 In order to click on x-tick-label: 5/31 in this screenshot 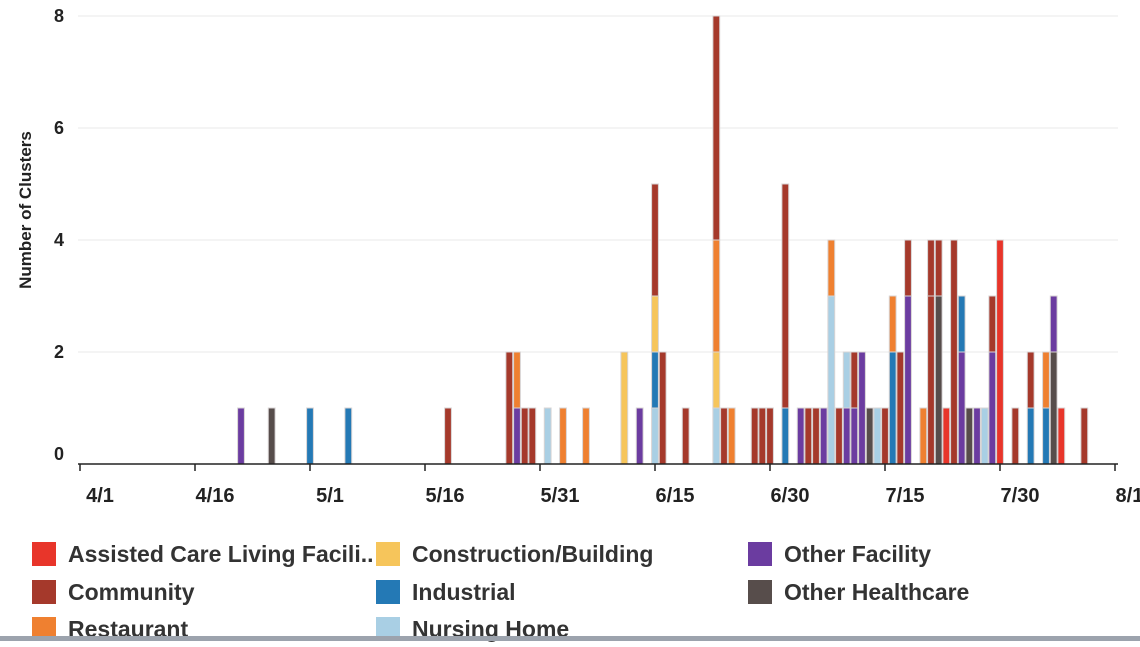, I will do `click(560, 496)`.